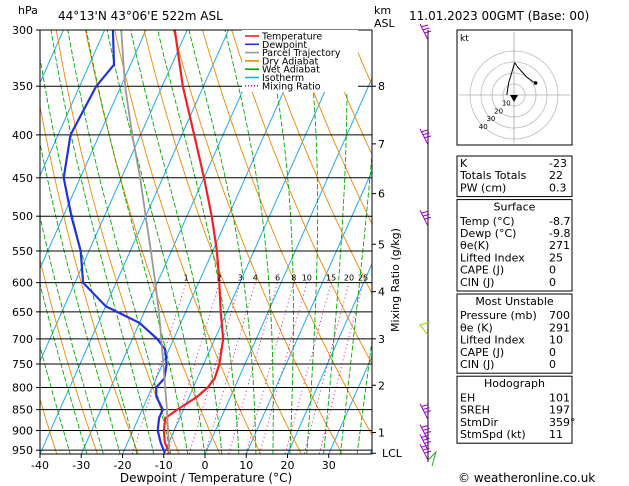 The image size is (629, 486). What do you see at coordinates (514, 409) in the screenshot?
I see `hodograph-stats-box` at bounding box center [514, 409].